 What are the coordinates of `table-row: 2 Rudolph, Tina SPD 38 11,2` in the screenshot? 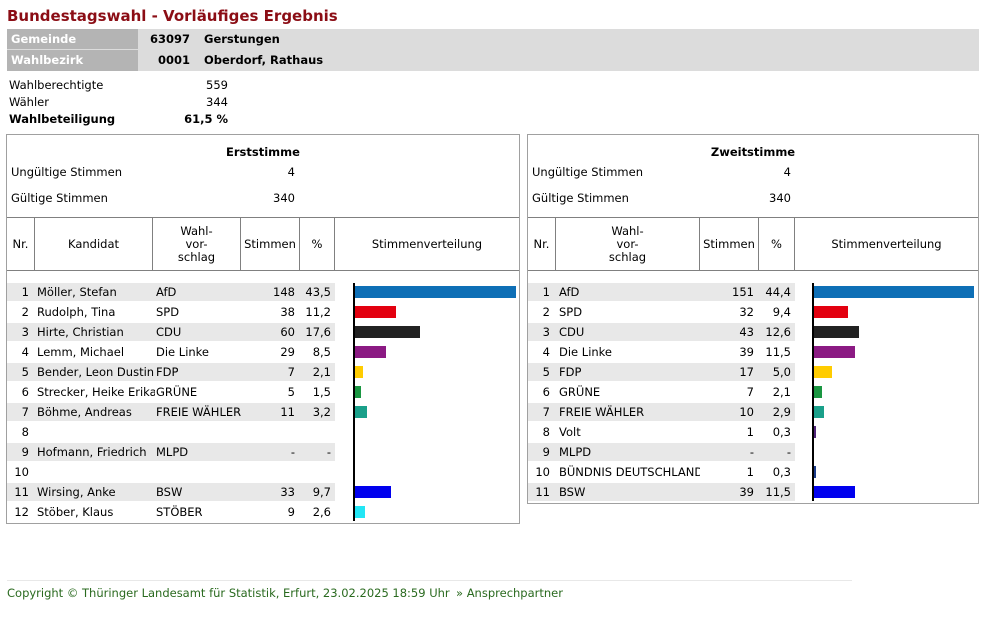 It's located at (171, 312).